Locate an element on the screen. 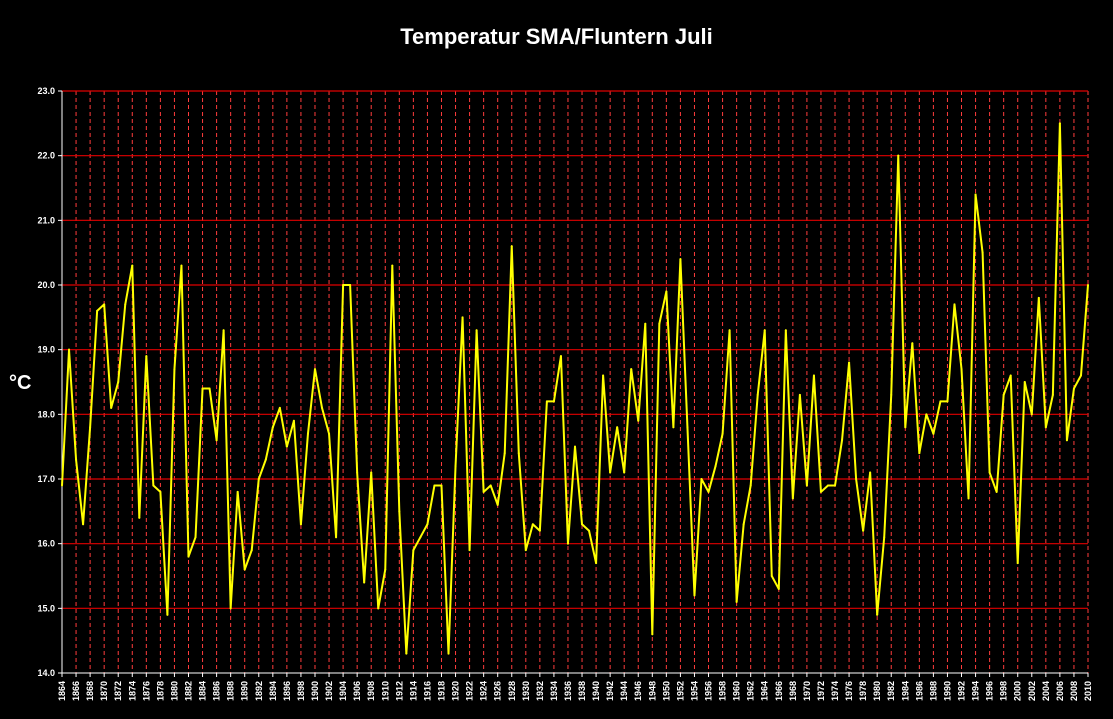 Image resolution: width=1113 pixels, height=719 pixels. x-tick-label: 1920 is located at coordinates (456, 691).